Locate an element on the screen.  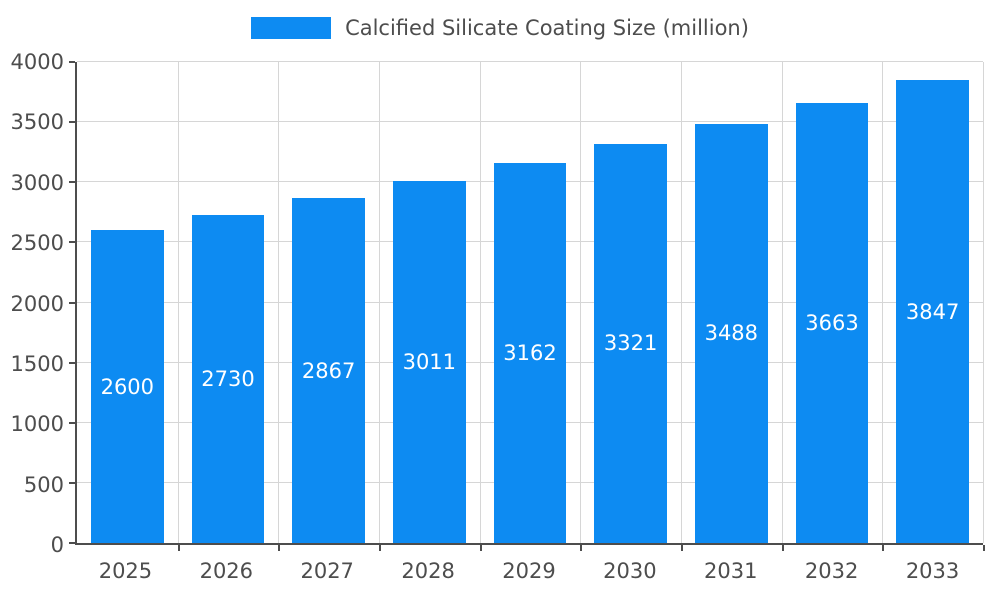
y-axis-tick-label: 2000 is located at coordinates (37, 303).